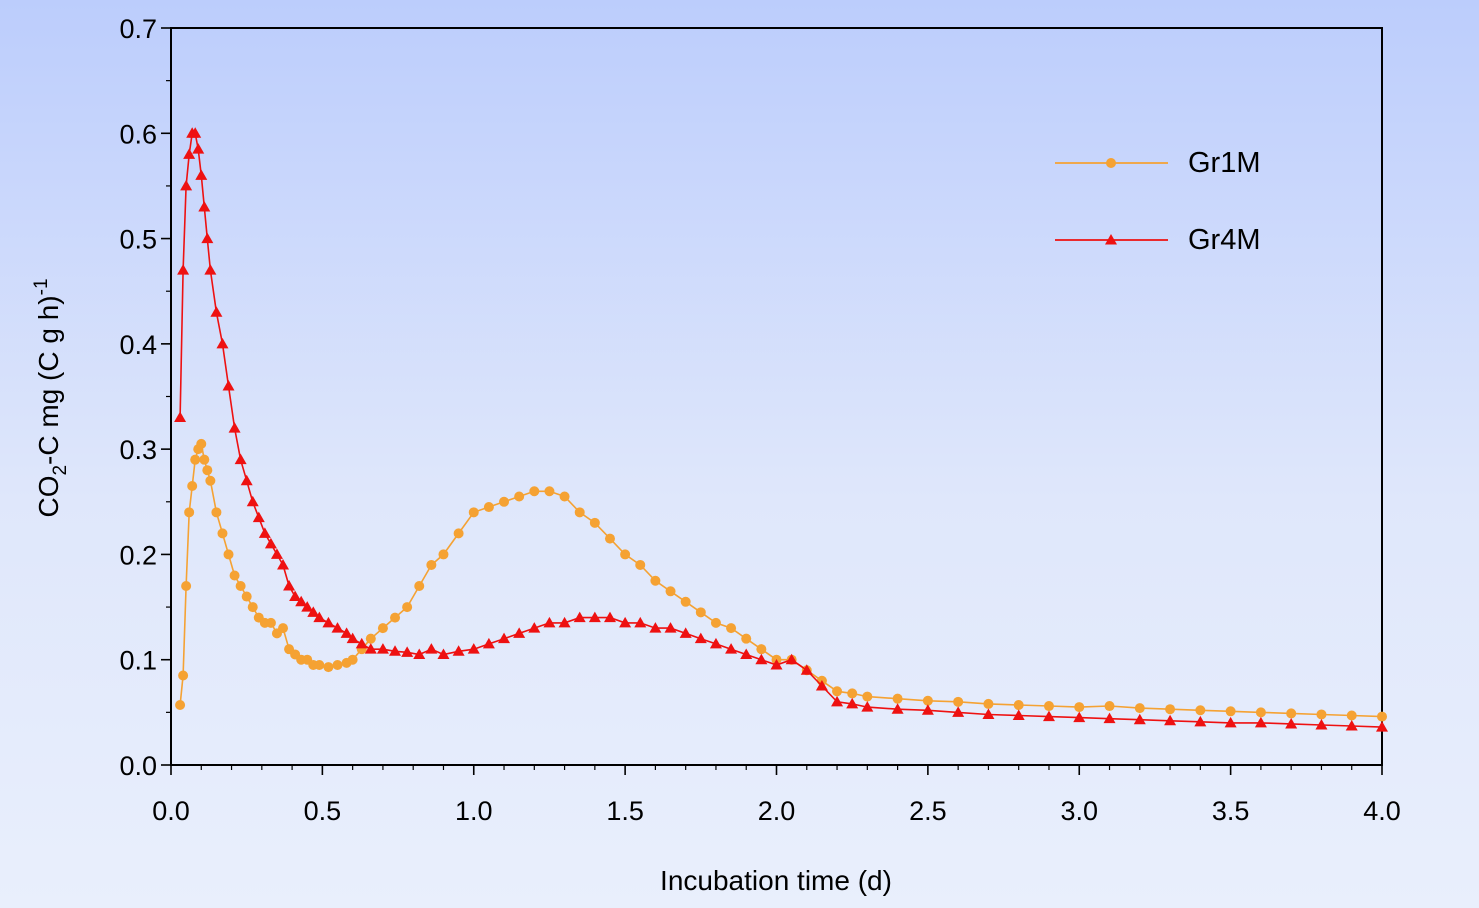 Image resolution: width=1479 pixels, height=908 pixels. Describe the element at coordinates (41, 286) in the screenshot. I see `y-axis-title-sup: -1` at that location.